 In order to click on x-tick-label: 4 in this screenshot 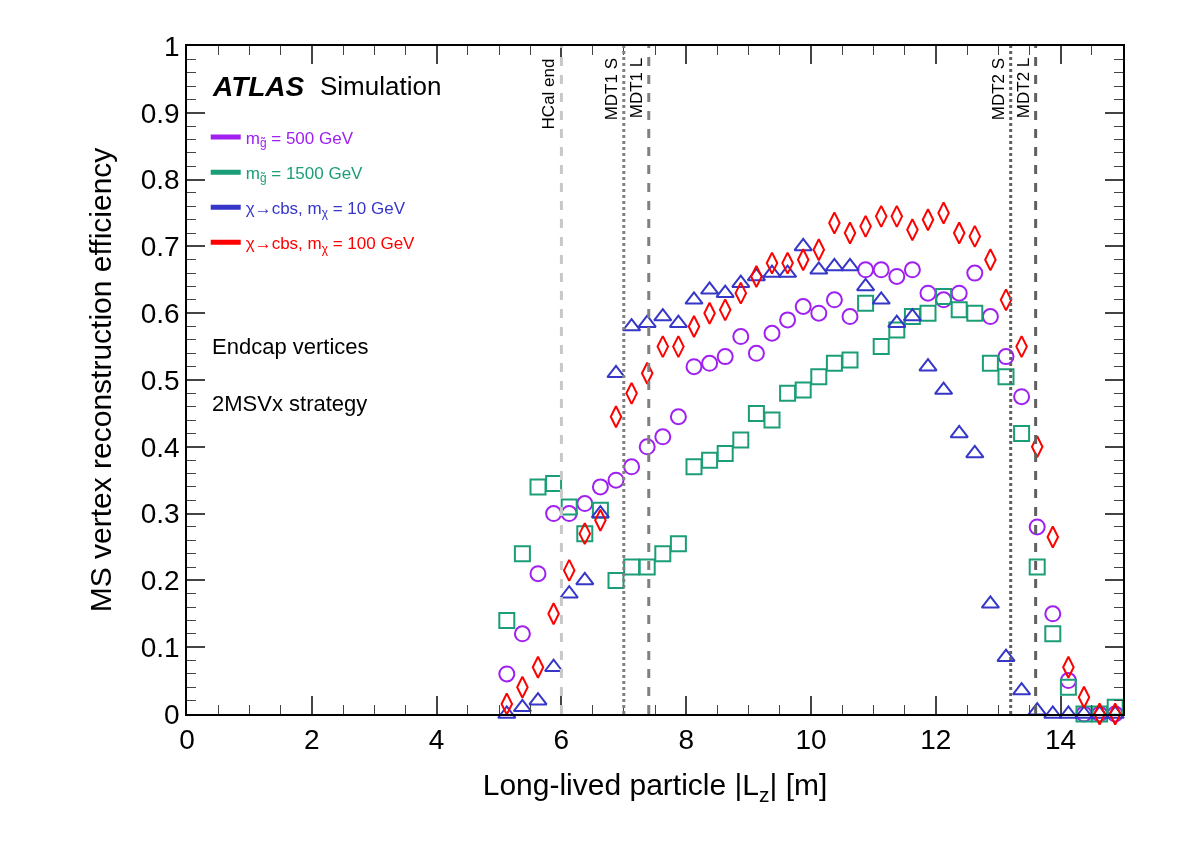, I will do `click(436, 740)`.